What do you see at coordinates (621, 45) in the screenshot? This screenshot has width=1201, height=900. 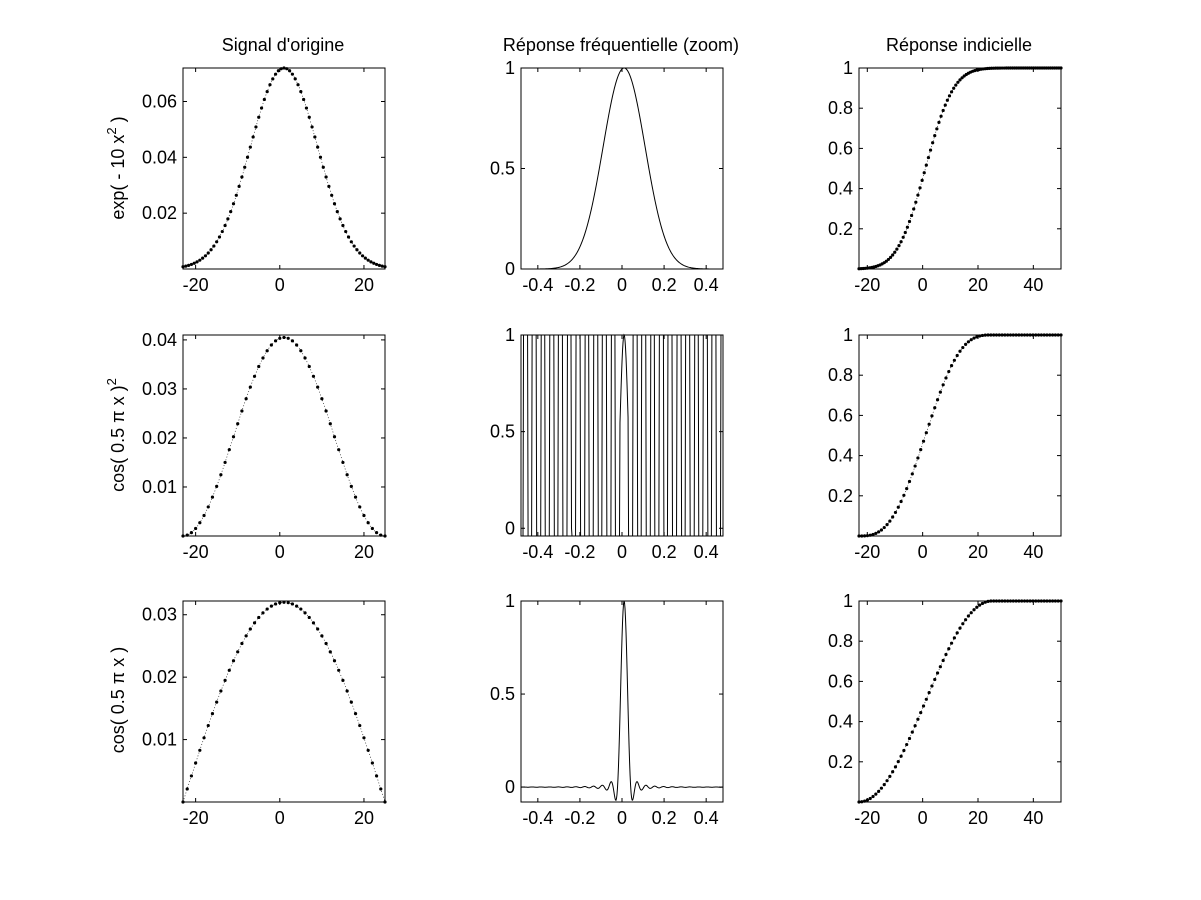 I see `column-title-frequency-response: Réponse fréquentielle (zoom)` at bounding box center [621, 45].